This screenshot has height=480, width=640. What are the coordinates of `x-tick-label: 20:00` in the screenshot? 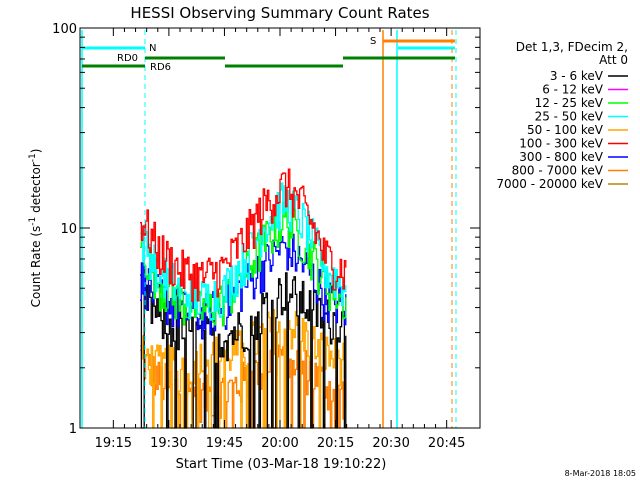 It's located at (279, 443).